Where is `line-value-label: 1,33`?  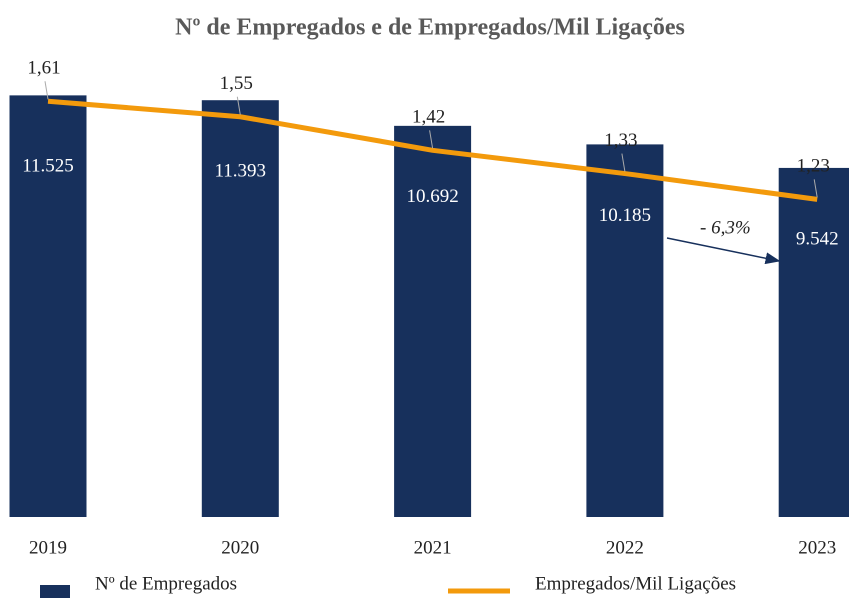
line-value-label: 1,33 is located at coordinates (620, 140).